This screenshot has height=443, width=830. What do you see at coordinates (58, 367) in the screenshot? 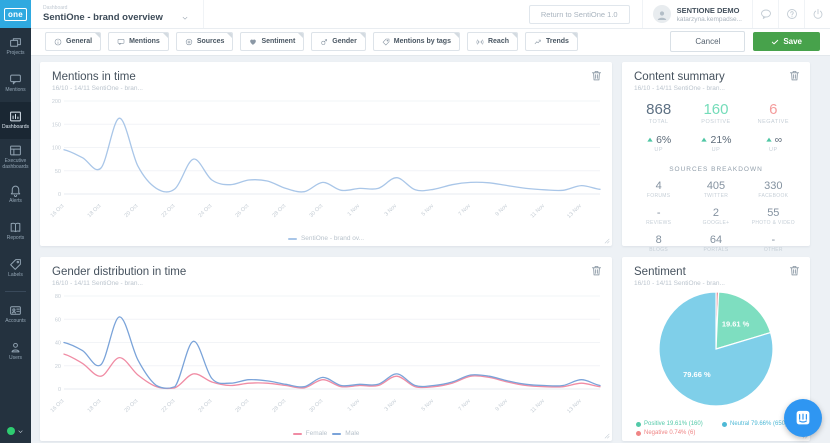
I see `svg-text: 20` at bounding box center [58, 367].